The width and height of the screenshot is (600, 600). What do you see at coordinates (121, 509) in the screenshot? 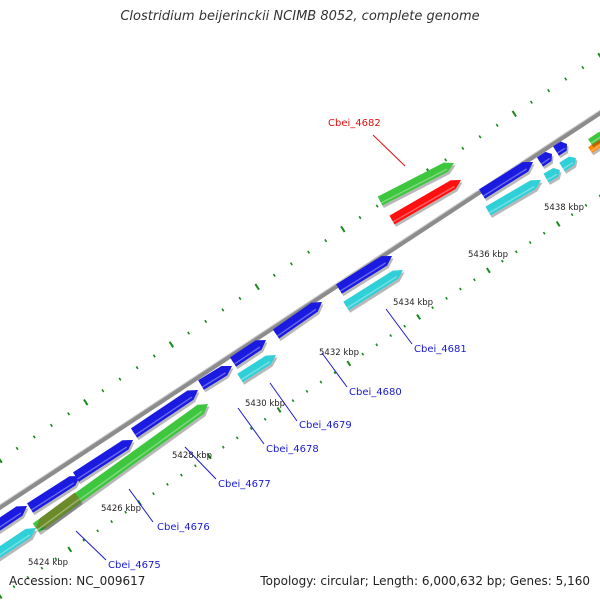
I see `kbp-label: 5426 kbp` at bounding box center [121, 509].